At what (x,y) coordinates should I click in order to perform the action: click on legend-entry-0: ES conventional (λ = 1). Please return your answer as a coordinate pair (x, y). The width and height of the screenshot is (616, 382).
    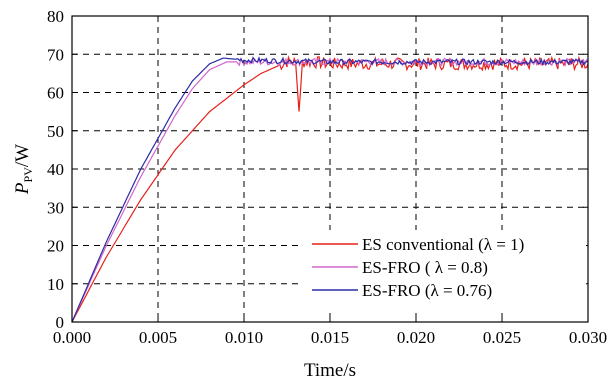
    Looking at the image, I should click on (418, 244).